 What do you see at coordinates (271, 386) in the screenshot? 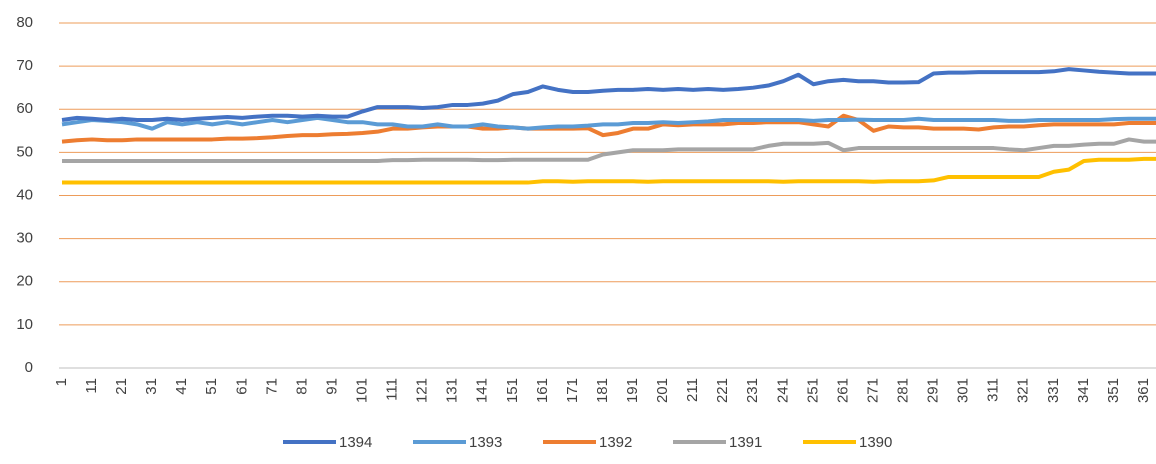
I see `x-tick-label: 71` at bounding box center [271, 386].